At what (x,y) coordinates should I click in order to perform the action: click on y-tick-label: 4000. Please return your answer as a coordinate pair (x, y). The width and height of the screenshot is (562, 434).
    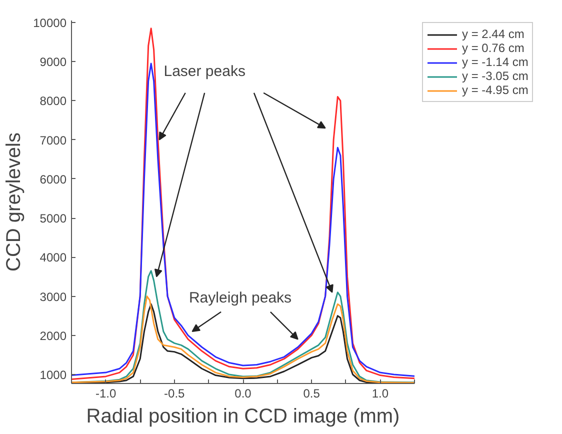
    Looking at the image, I should click on (53, 257).